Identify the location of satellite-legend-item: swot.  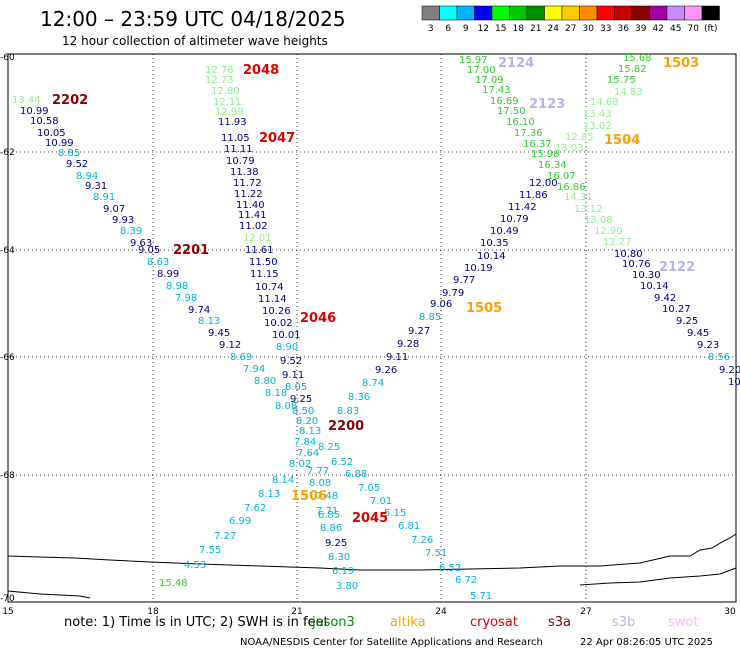
(683, 622).